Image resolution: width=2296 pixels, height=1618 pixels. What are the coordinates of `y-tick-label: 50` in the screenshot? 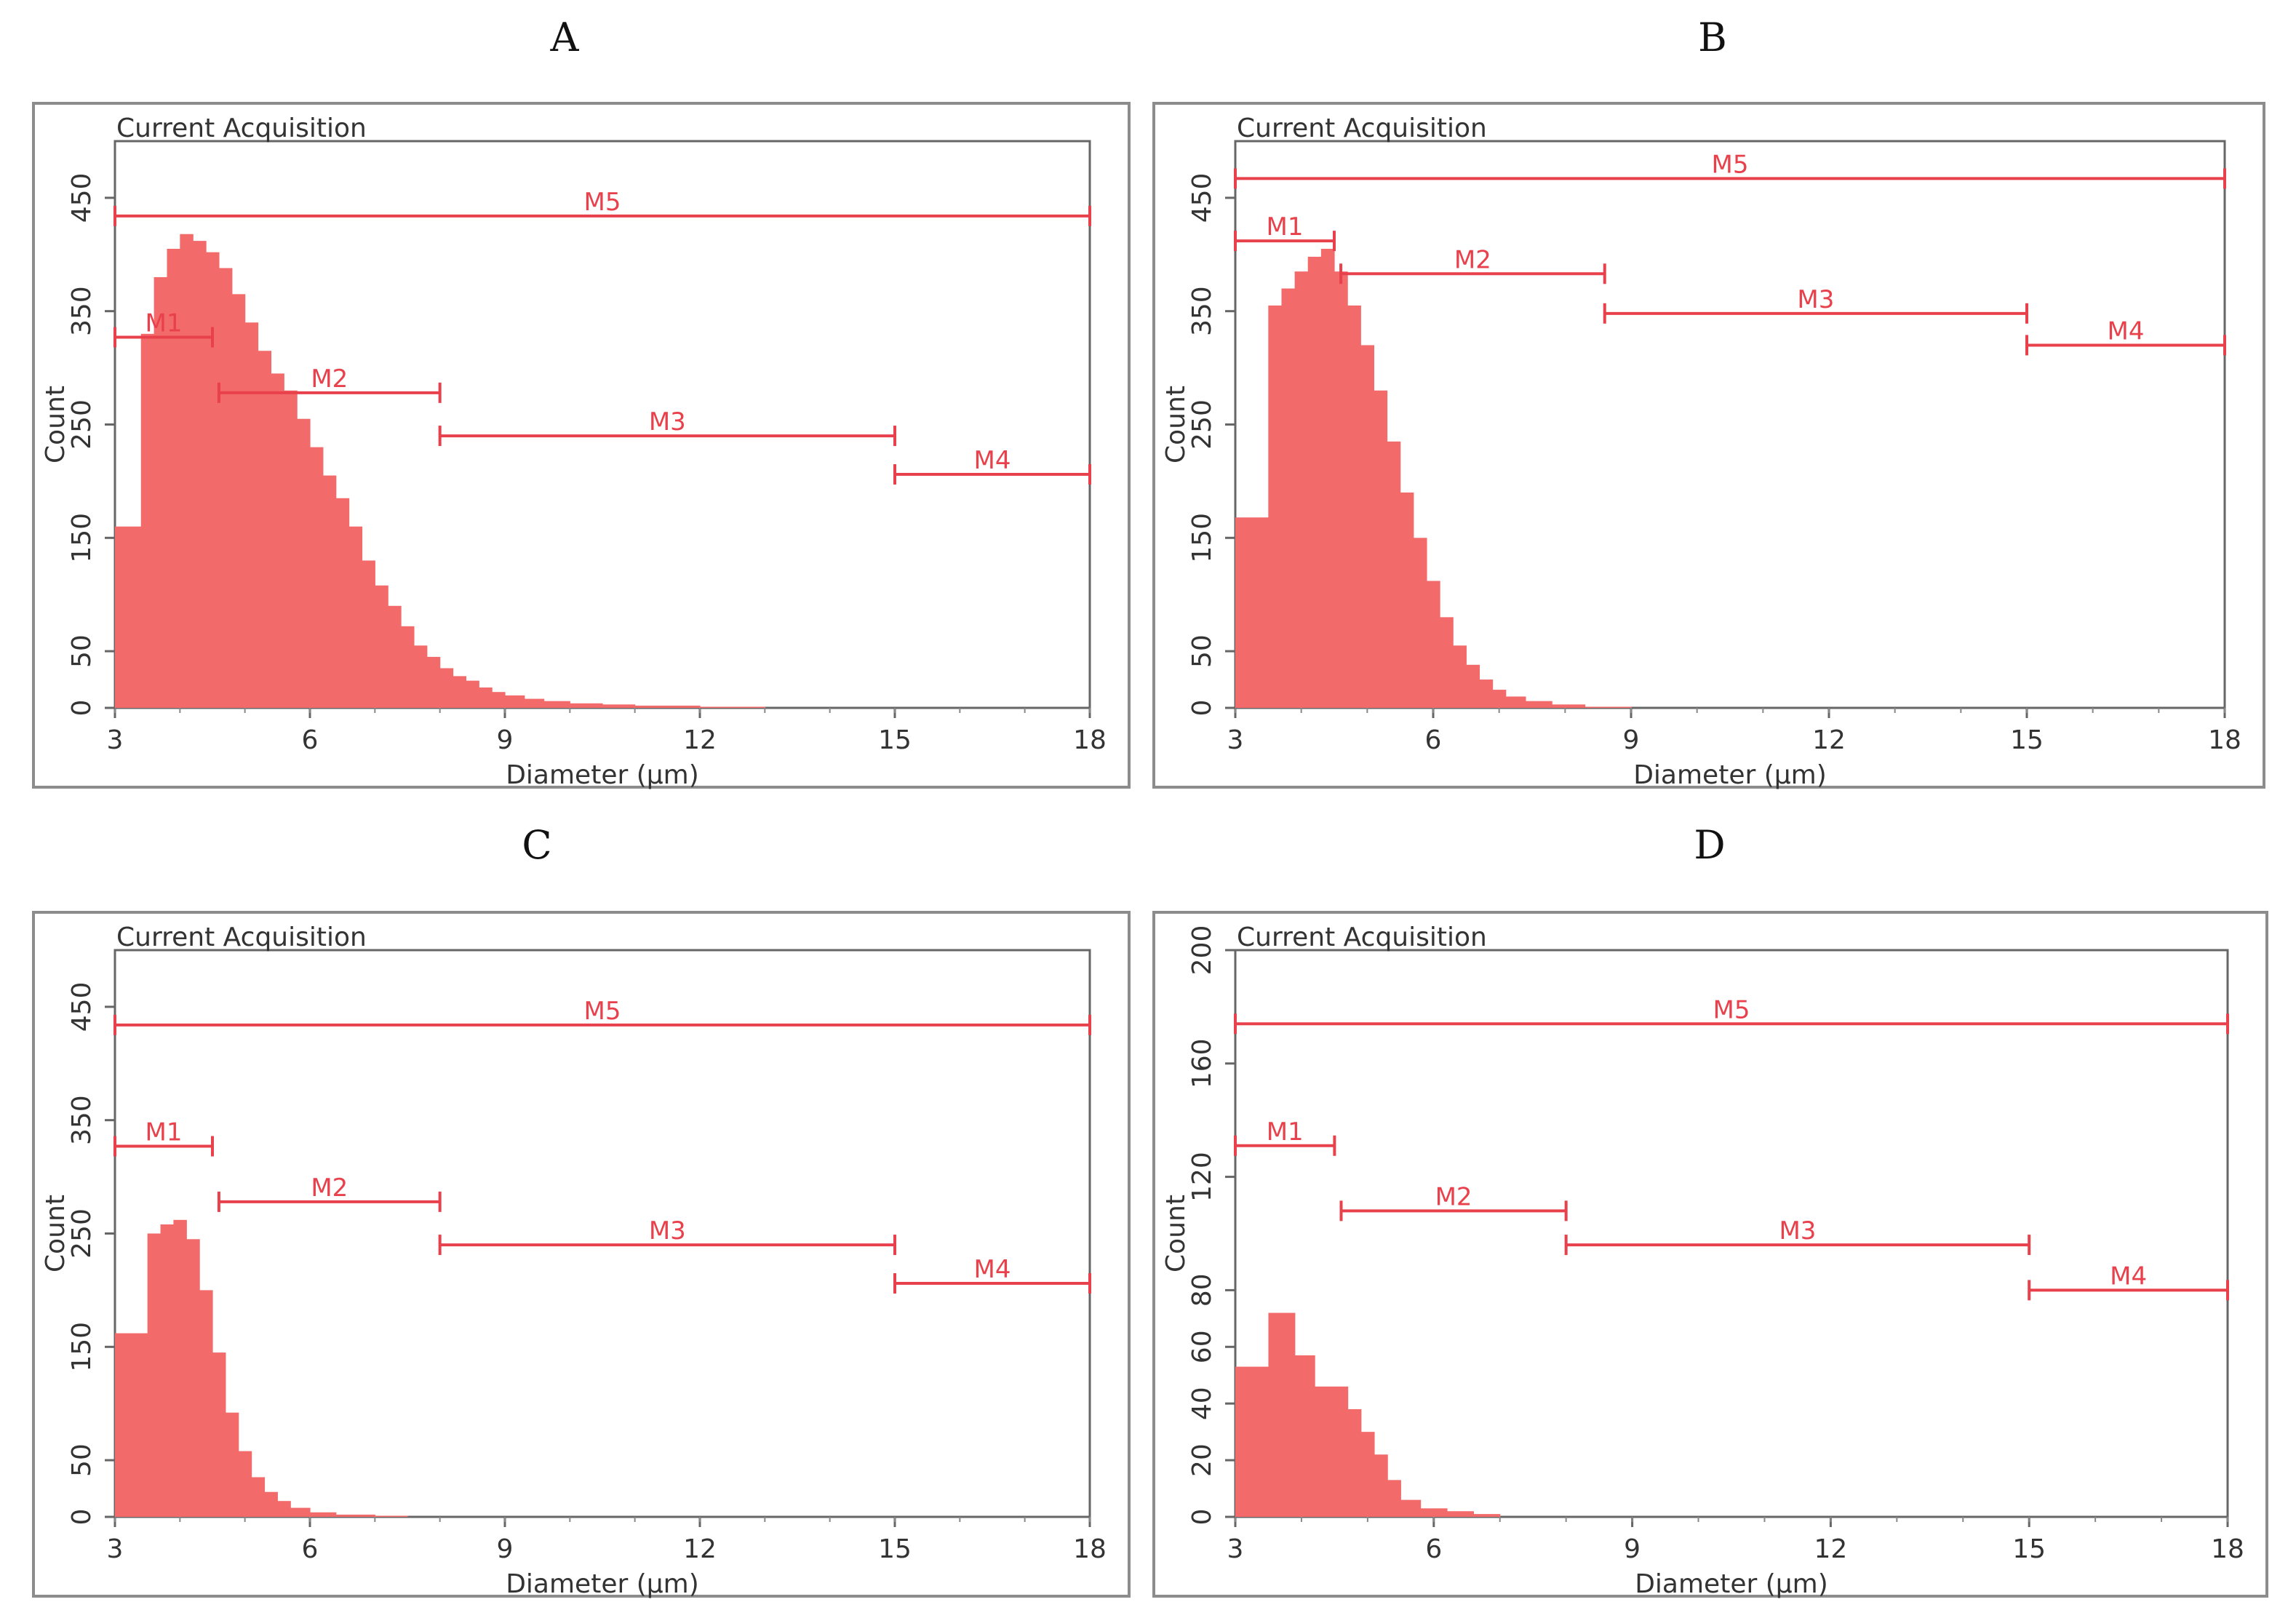 It's located at (82, 1460).